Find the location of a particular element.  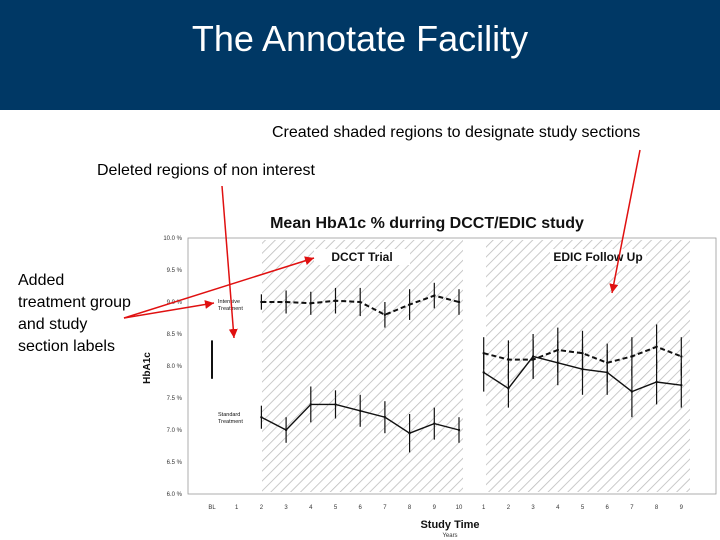

slide-title: The Annotate Facility is located at coordinates (360, 38).